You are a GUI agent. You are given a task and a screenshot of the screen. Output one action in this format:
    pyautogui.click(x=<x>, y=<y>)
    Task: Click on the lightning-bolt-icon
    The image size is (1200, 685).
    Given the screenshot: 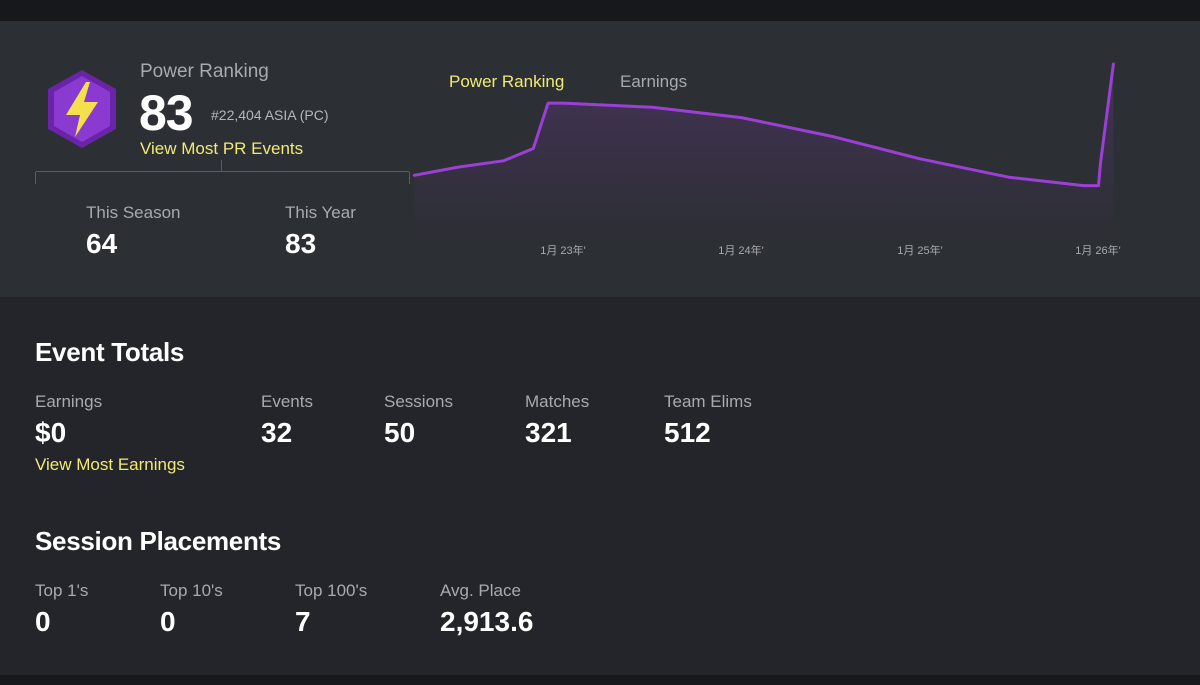 What is the action you would take?
    pyautogui.click(x=82, y=109)
    